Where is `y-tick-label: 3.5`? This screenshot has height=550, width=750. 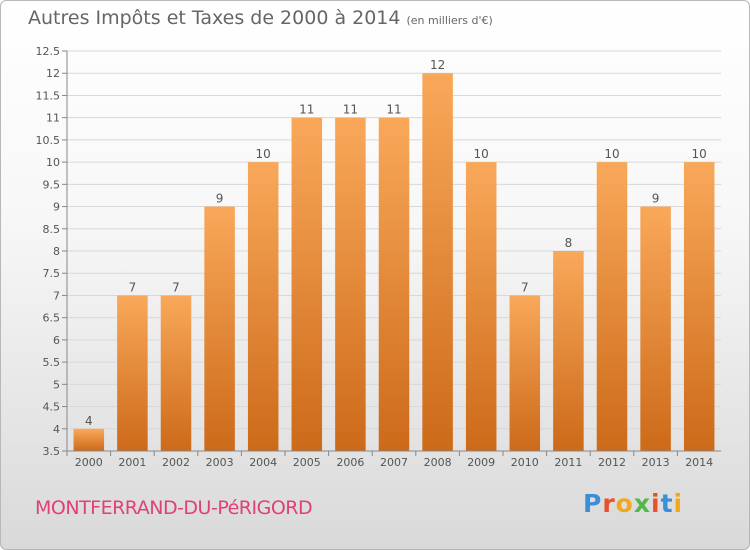 y-tick-label: 3.5 is located at coordinates (52, 451).